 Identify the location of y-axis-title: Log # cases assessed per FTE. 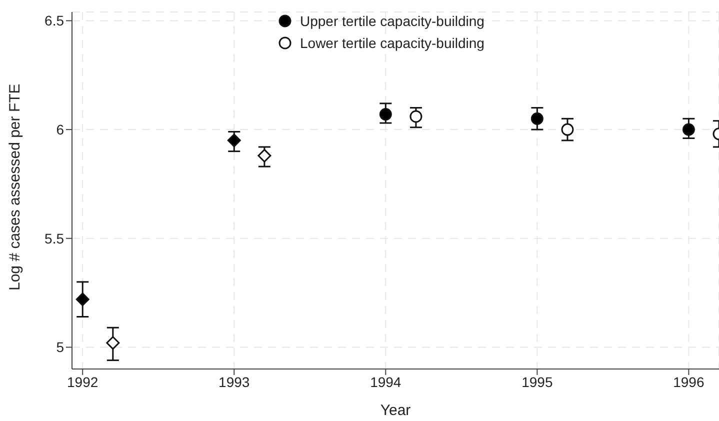
(15, 187).